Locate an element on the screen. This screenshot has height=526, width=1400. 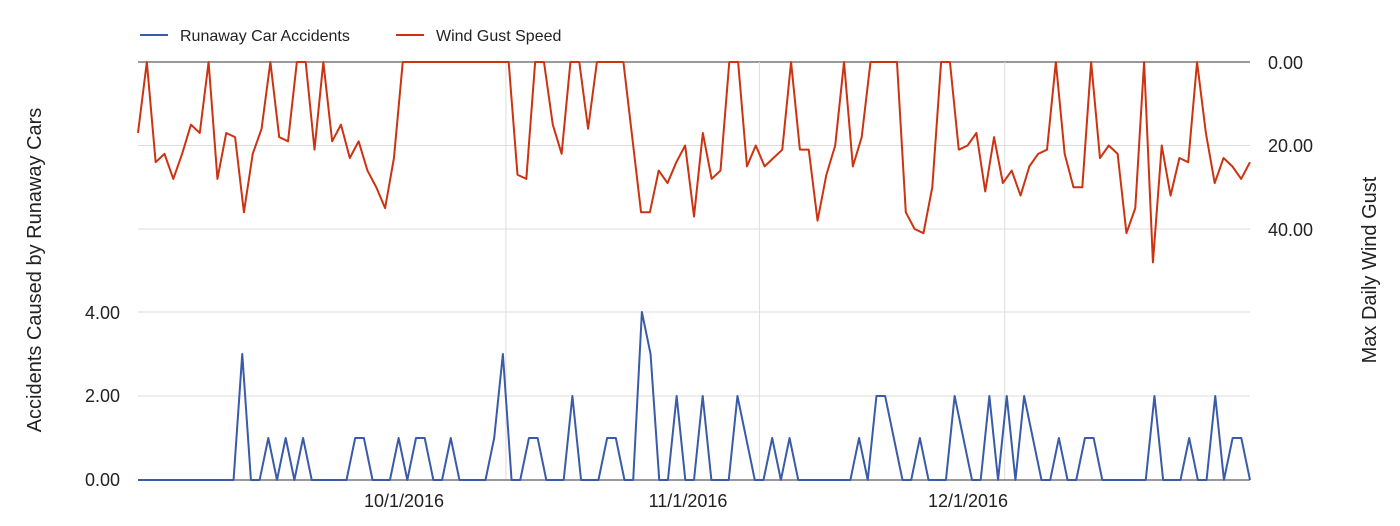
x-tick-label-dec: 12/1/2016 is located at coordinates (968, 501).